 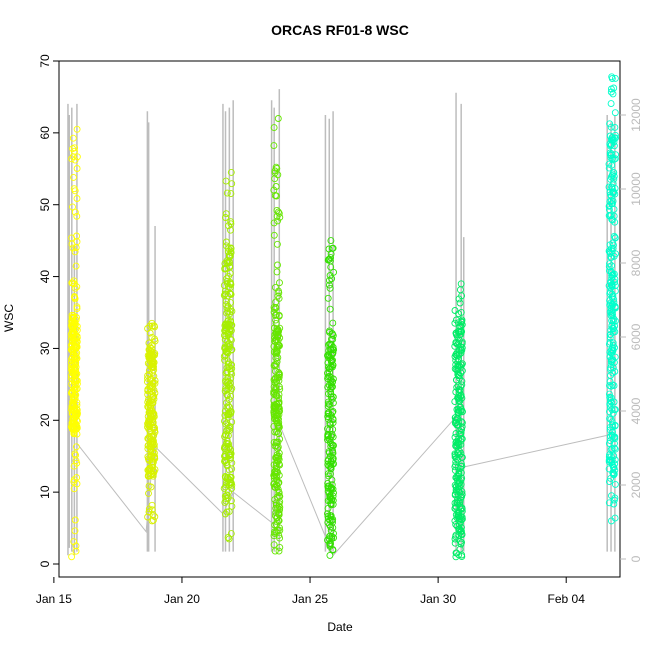 I want to click on flight-group-rf03, so click(x=228, y=355).